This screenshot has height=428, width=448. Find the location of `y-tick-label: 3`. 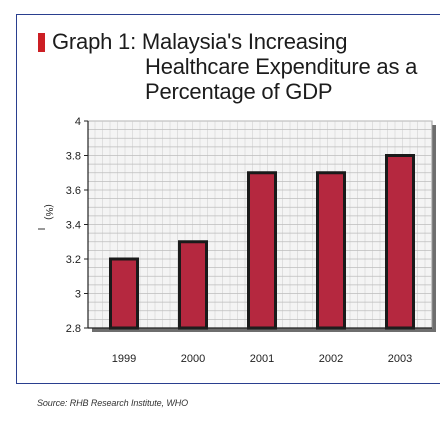

y-tick-label: 3 is located at coordinates (78, 295).